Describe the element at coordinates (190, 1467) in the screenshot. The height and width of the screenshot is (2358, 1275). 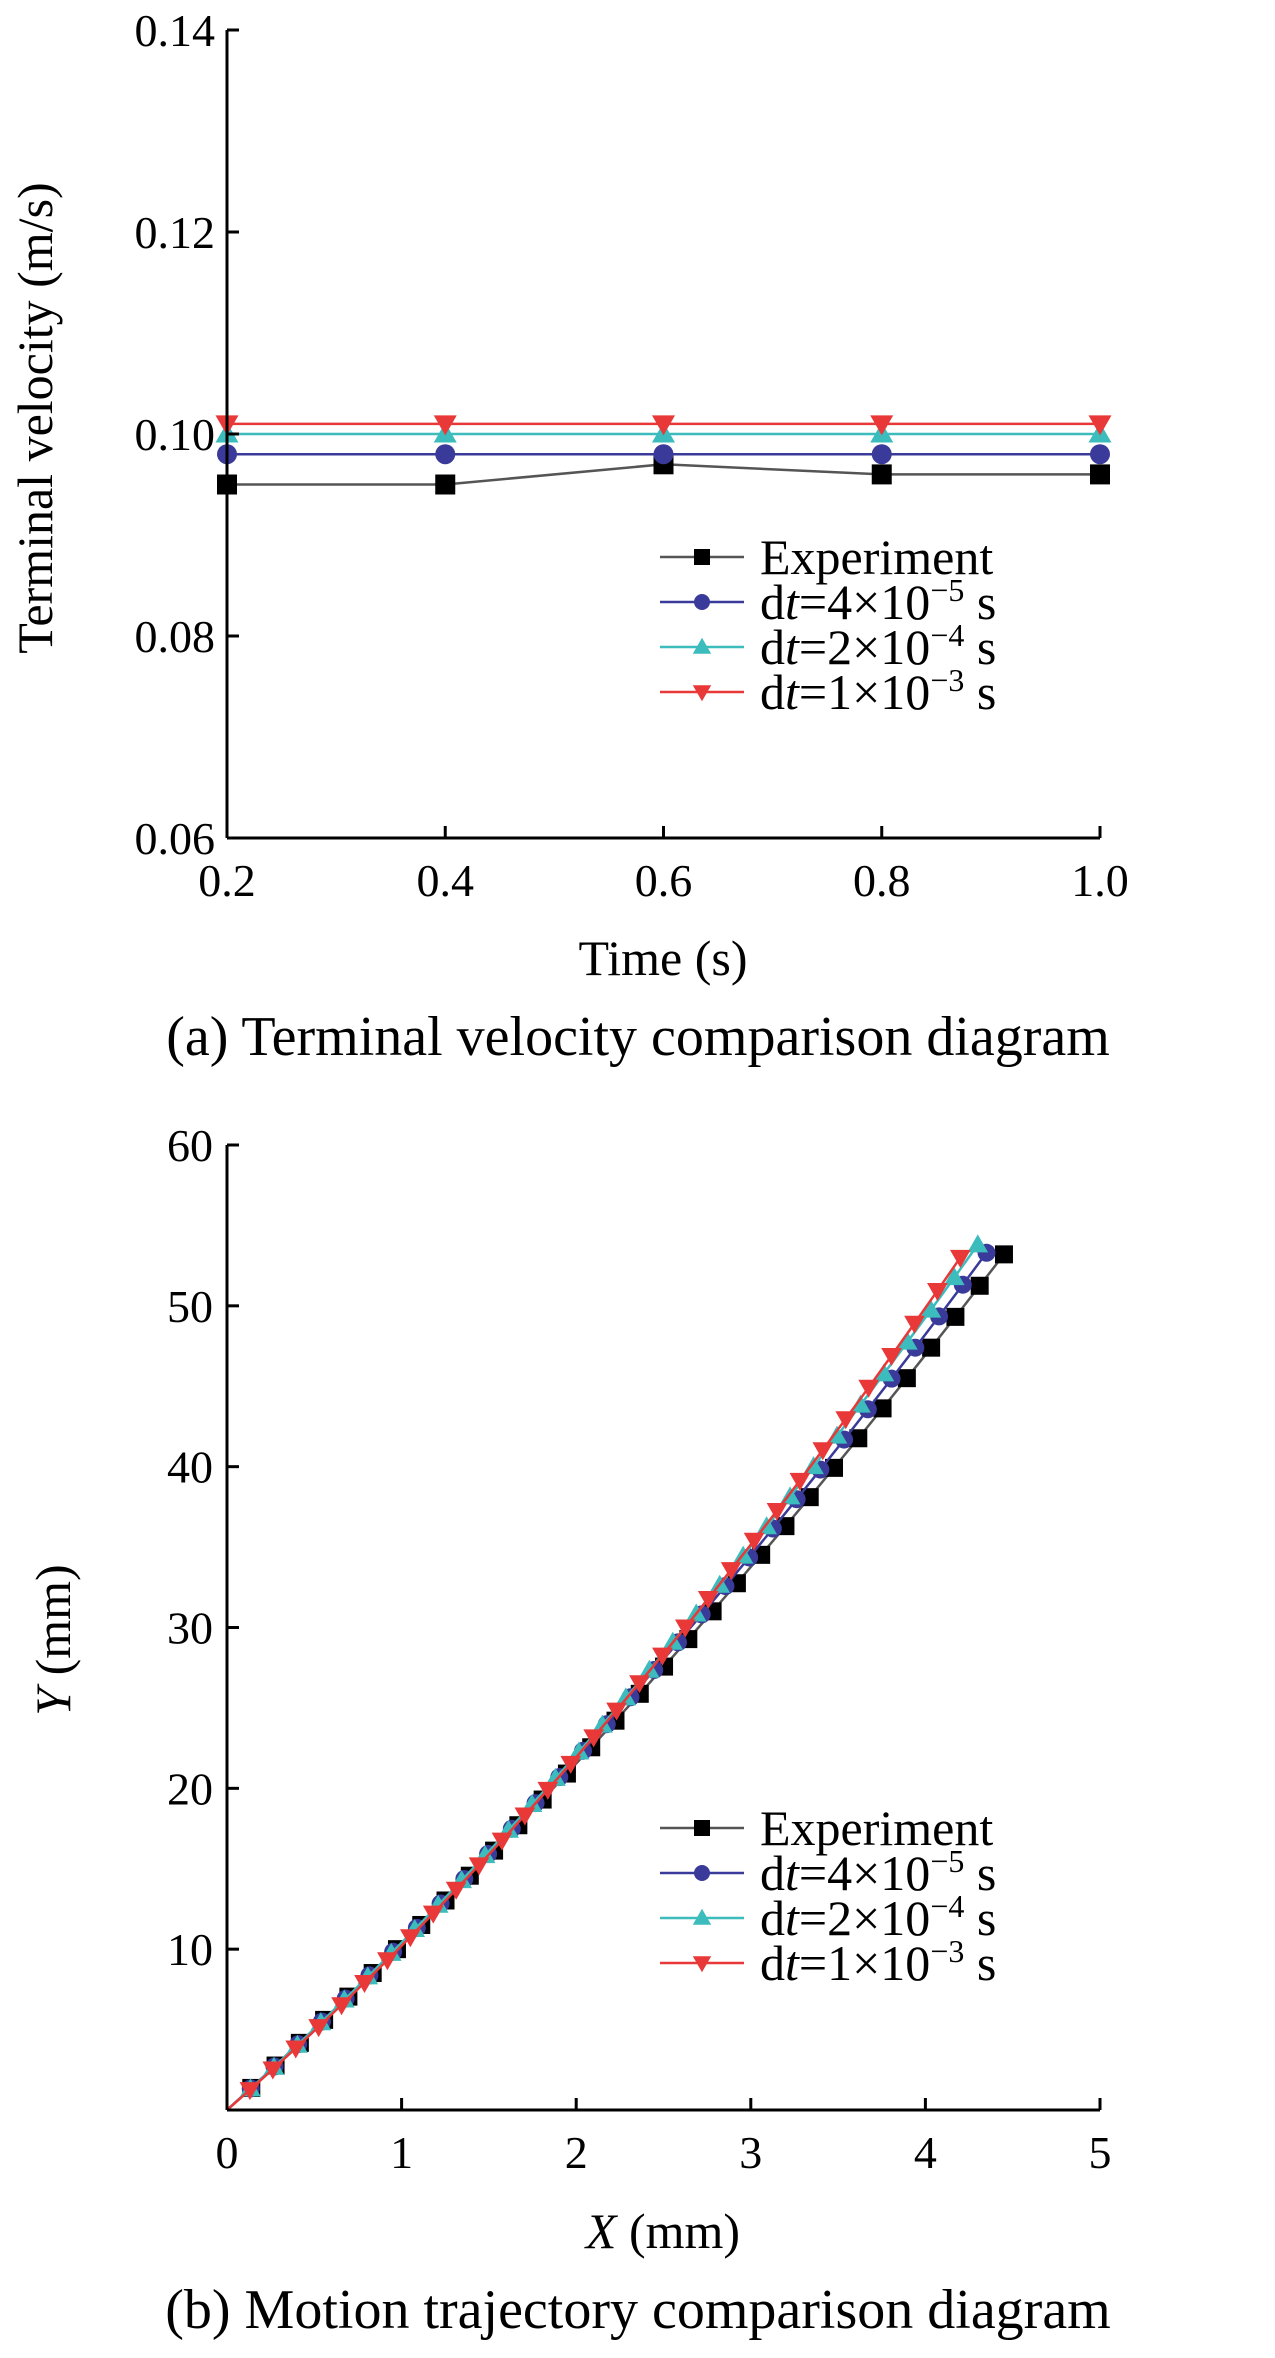
I see `y-tick-label: 40` at that location.